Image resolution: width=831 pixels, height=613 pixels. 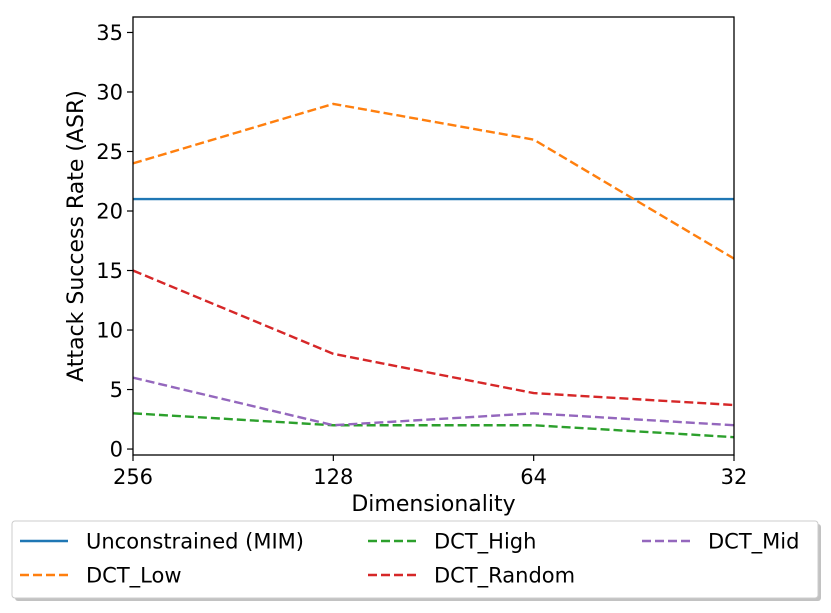 What do you see at coordinates (195, 542) in the screenshot?
I see `legend-label: Unconstrained (MIM)` at bounding box center [195, 542].